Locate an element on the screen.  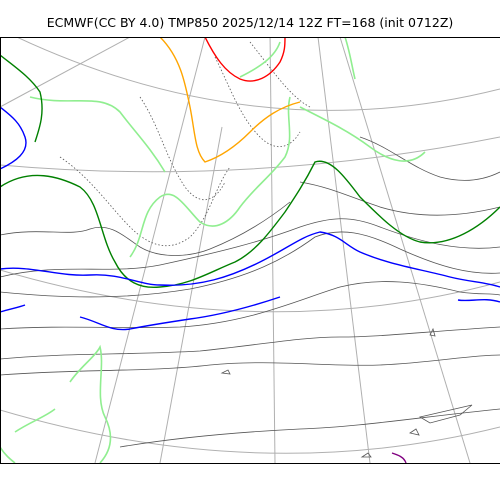
isotherms-red is located at coordinates (245, 59).